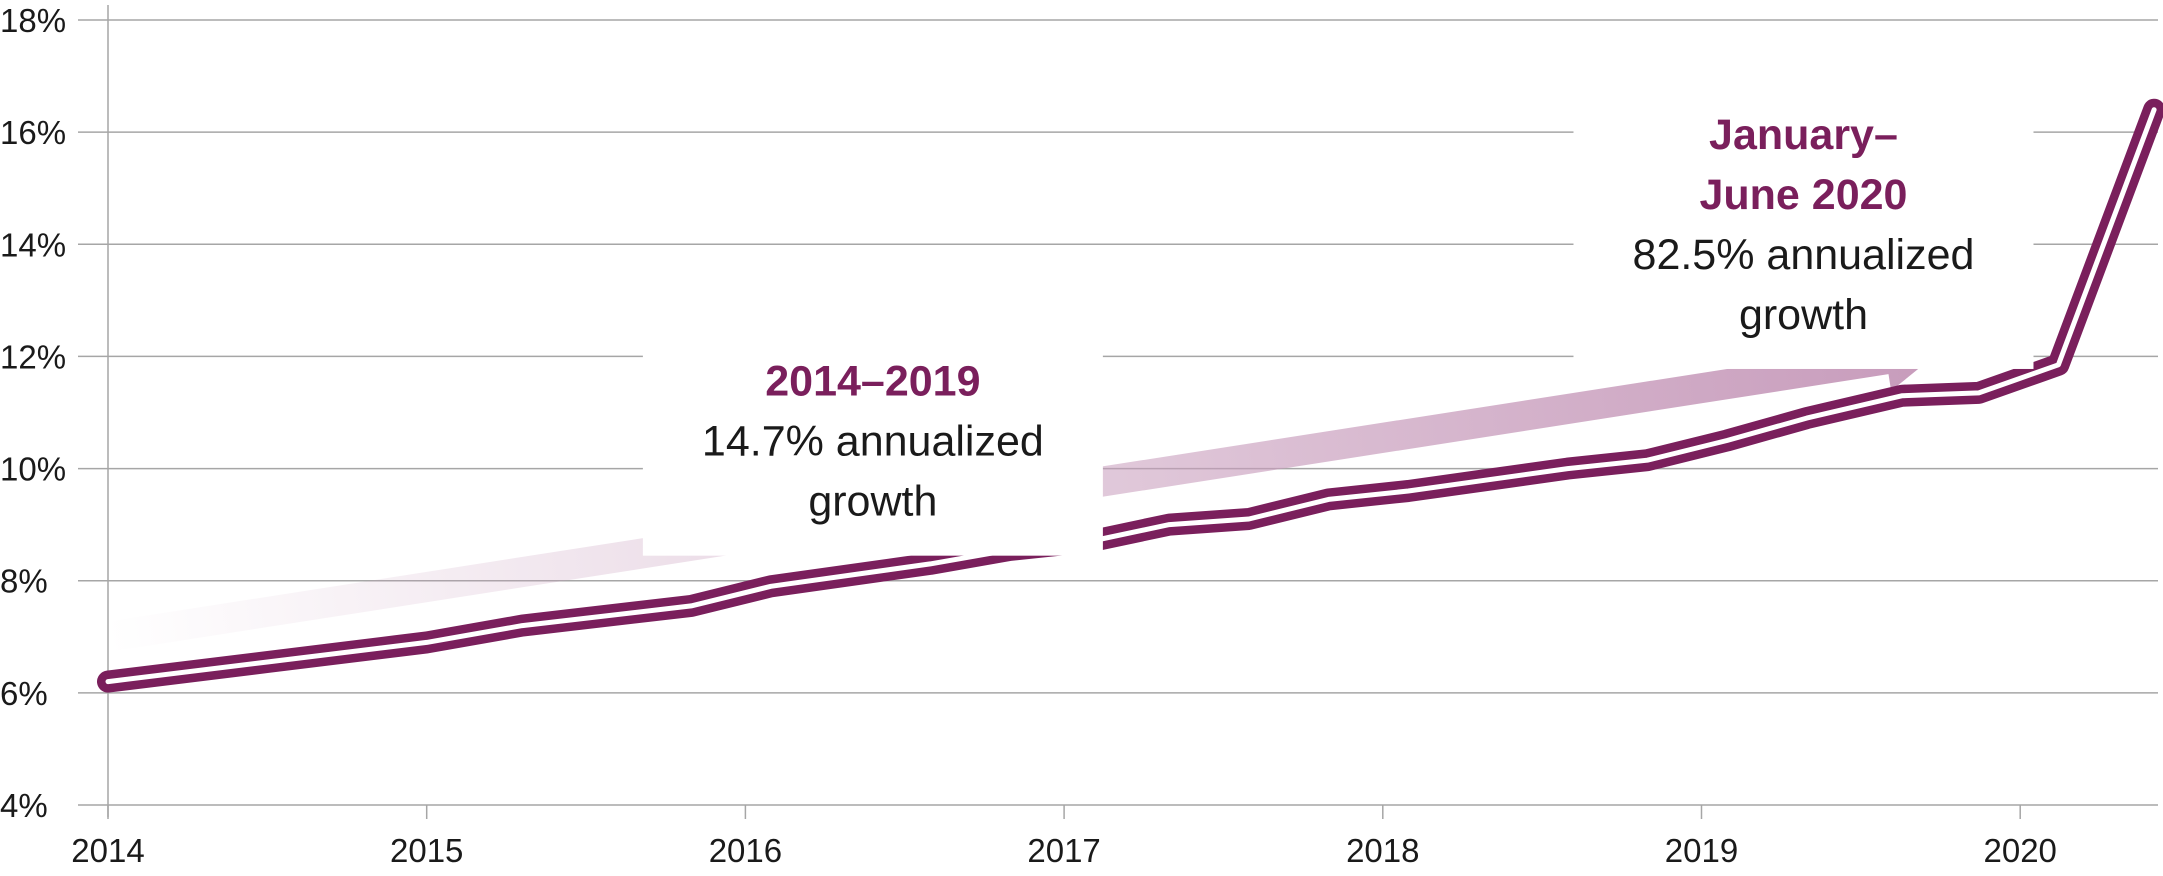 The image size is (2163, 876). What do you see at coordinates (24, 581) in the screenshot?
I see `y-tick-label: 8%` at bounding box center [24, 581].